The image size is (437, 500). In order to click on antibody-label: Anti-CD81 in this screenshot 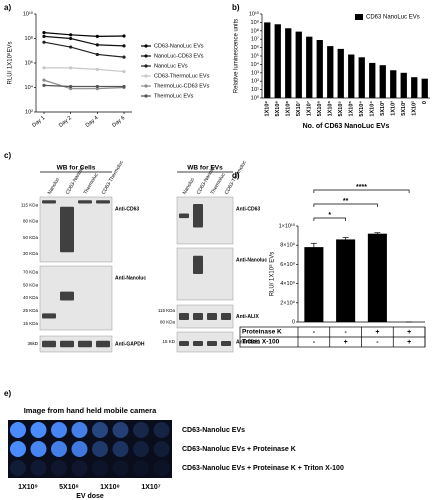, I will do `click(248, 342)`.